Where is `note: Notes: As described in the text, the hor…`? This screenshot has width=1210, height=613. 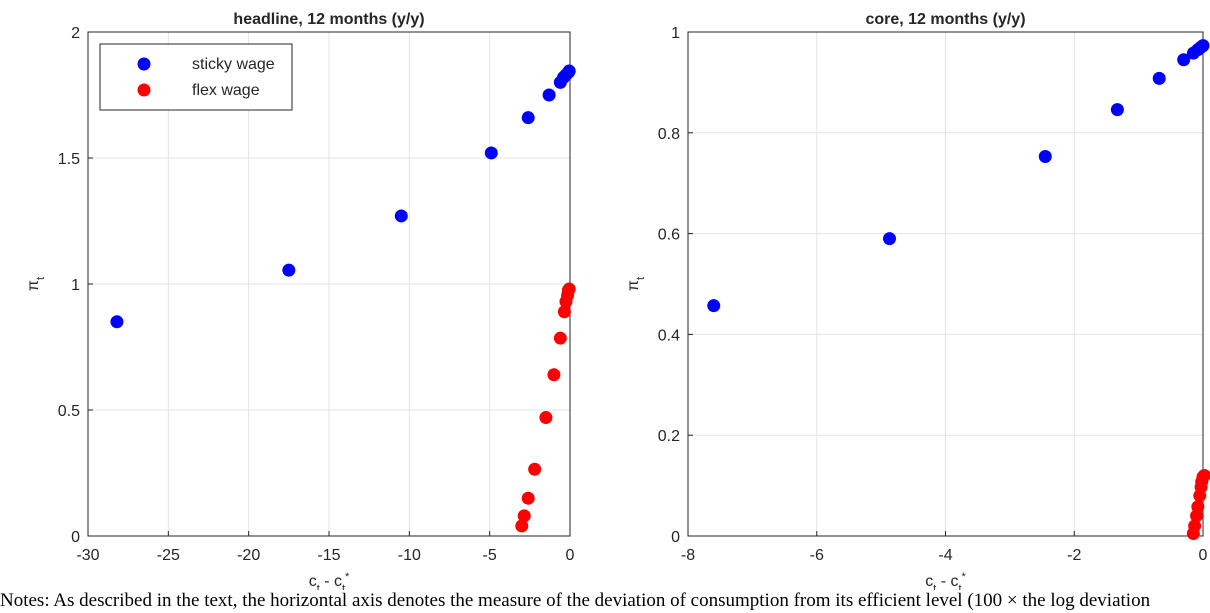
note: Notes: As described in the text, the hor… is located at coordinates (575, 600).